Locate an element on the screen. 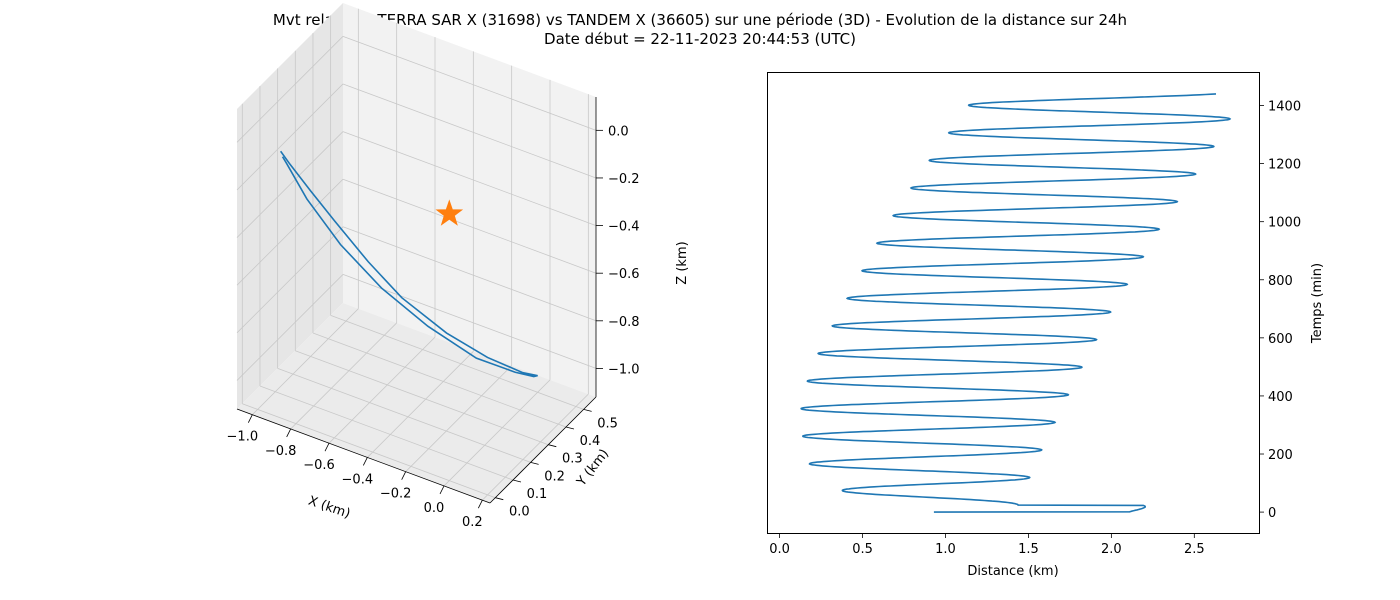 This screenshot has width=1400, height=600. y-axis-line is located at coordinates (543, 450).